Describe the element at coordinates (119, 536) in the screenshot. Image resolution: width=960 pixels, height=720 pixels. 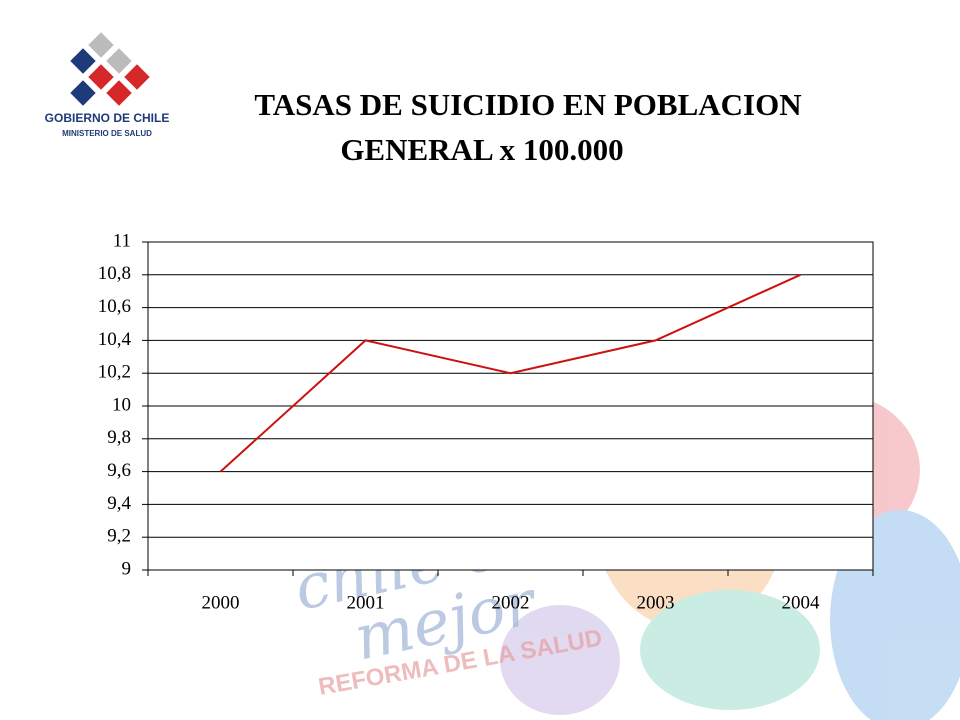
I see `y-tick-label: 9,2` at that location.